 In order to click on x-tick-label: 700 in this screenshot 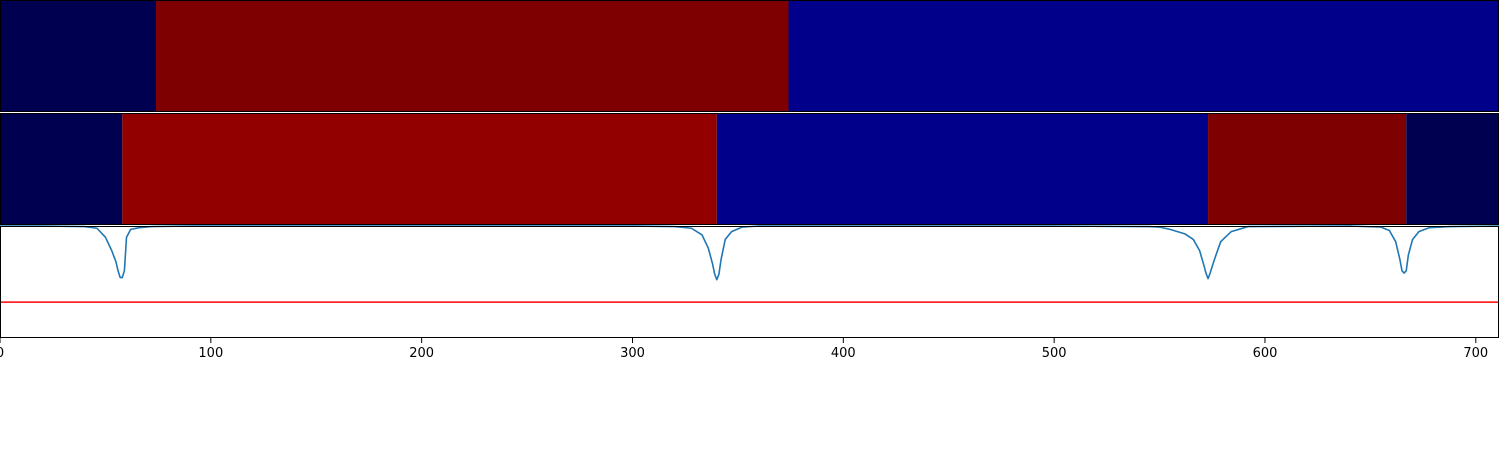, I will do `click(1475, 353)`.